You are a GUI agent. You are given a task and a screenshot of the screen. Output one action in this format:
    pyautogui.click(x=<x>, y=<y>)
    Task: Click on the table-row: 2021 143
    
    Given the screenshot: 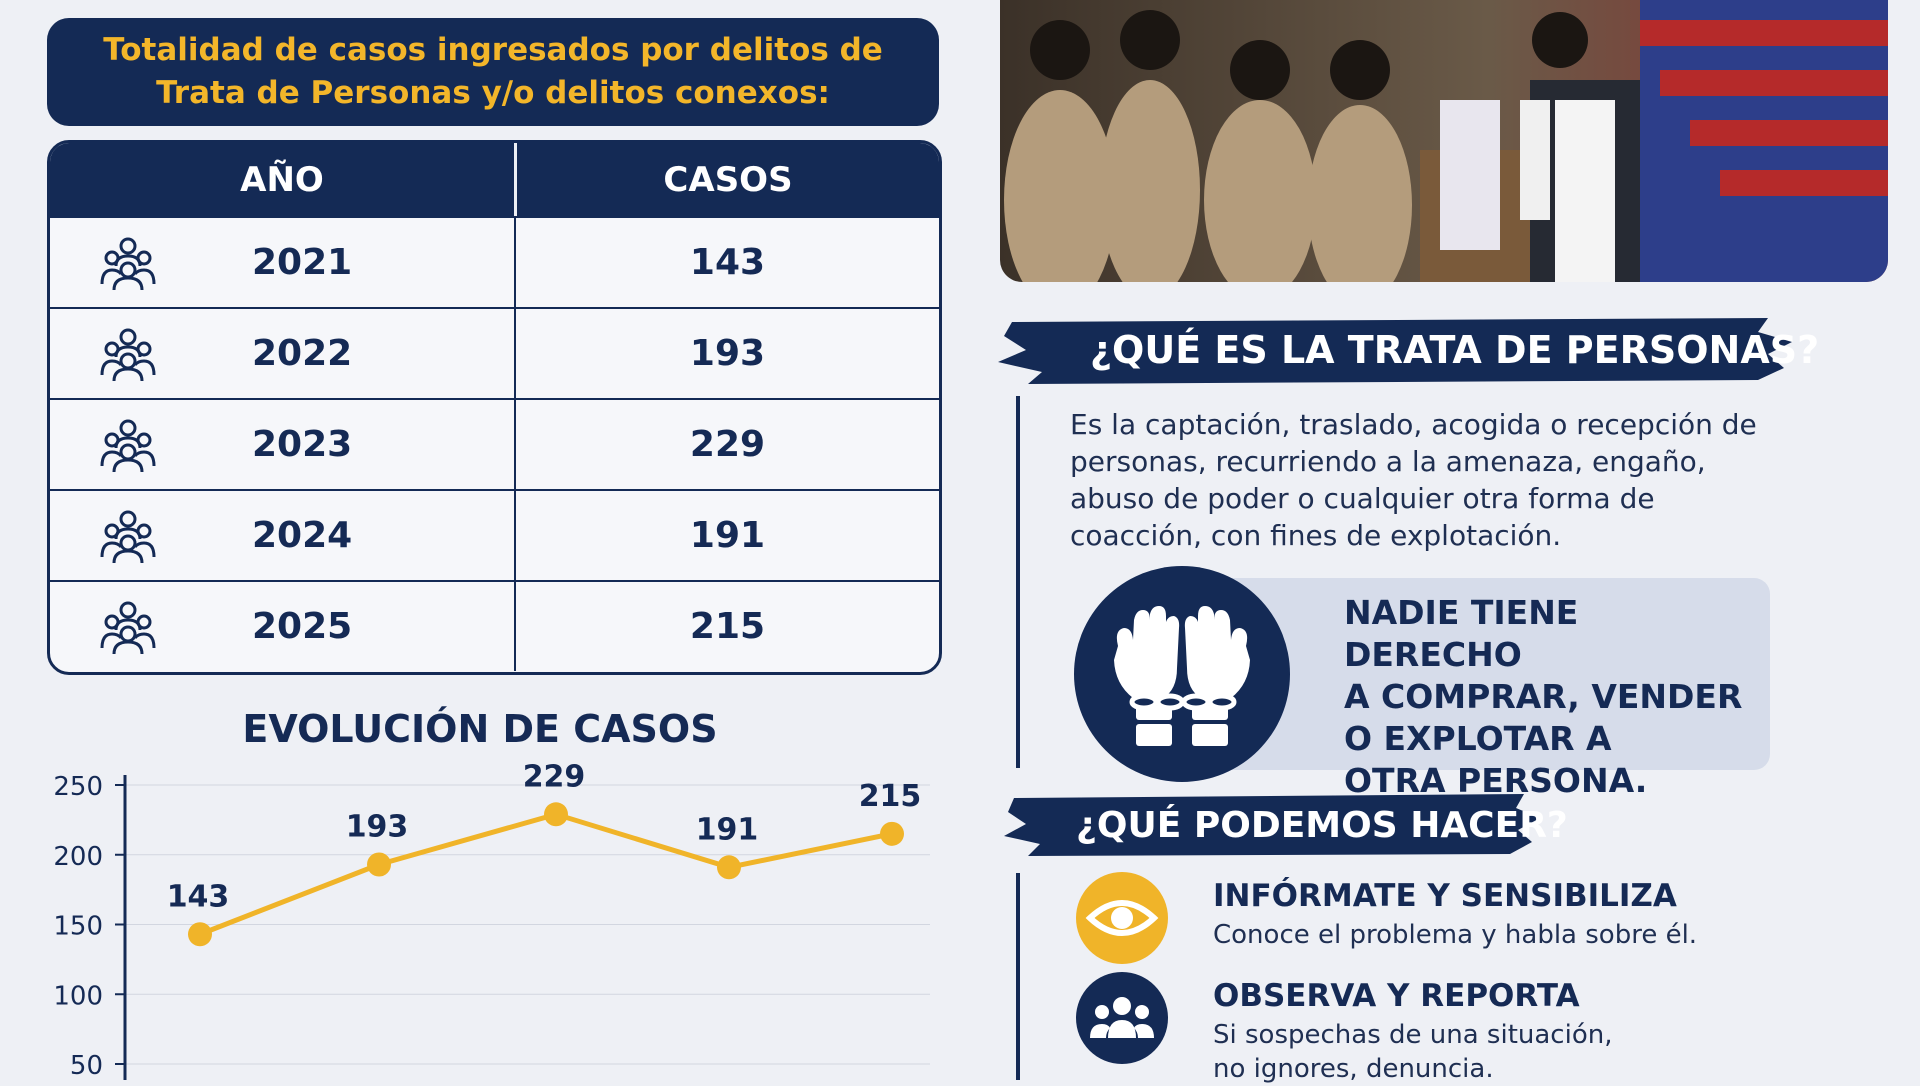 What is the action you would take?
    pyautogui.click(x=494, y=261)
    